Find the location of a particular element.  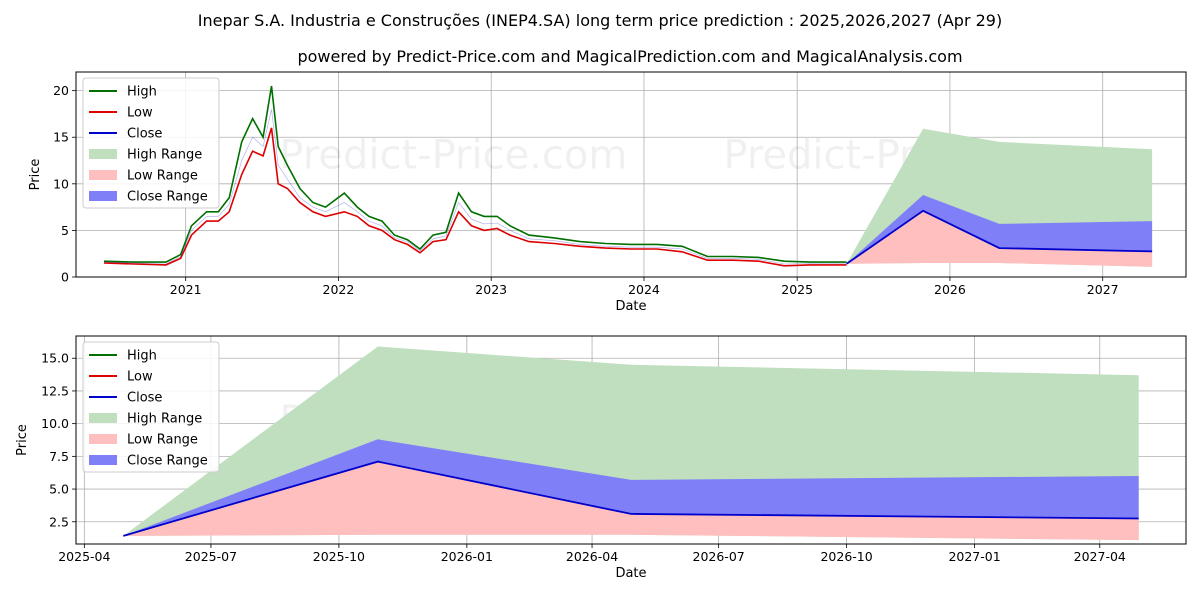

y-tick-label: 20 is located at coordinates (61, 90).